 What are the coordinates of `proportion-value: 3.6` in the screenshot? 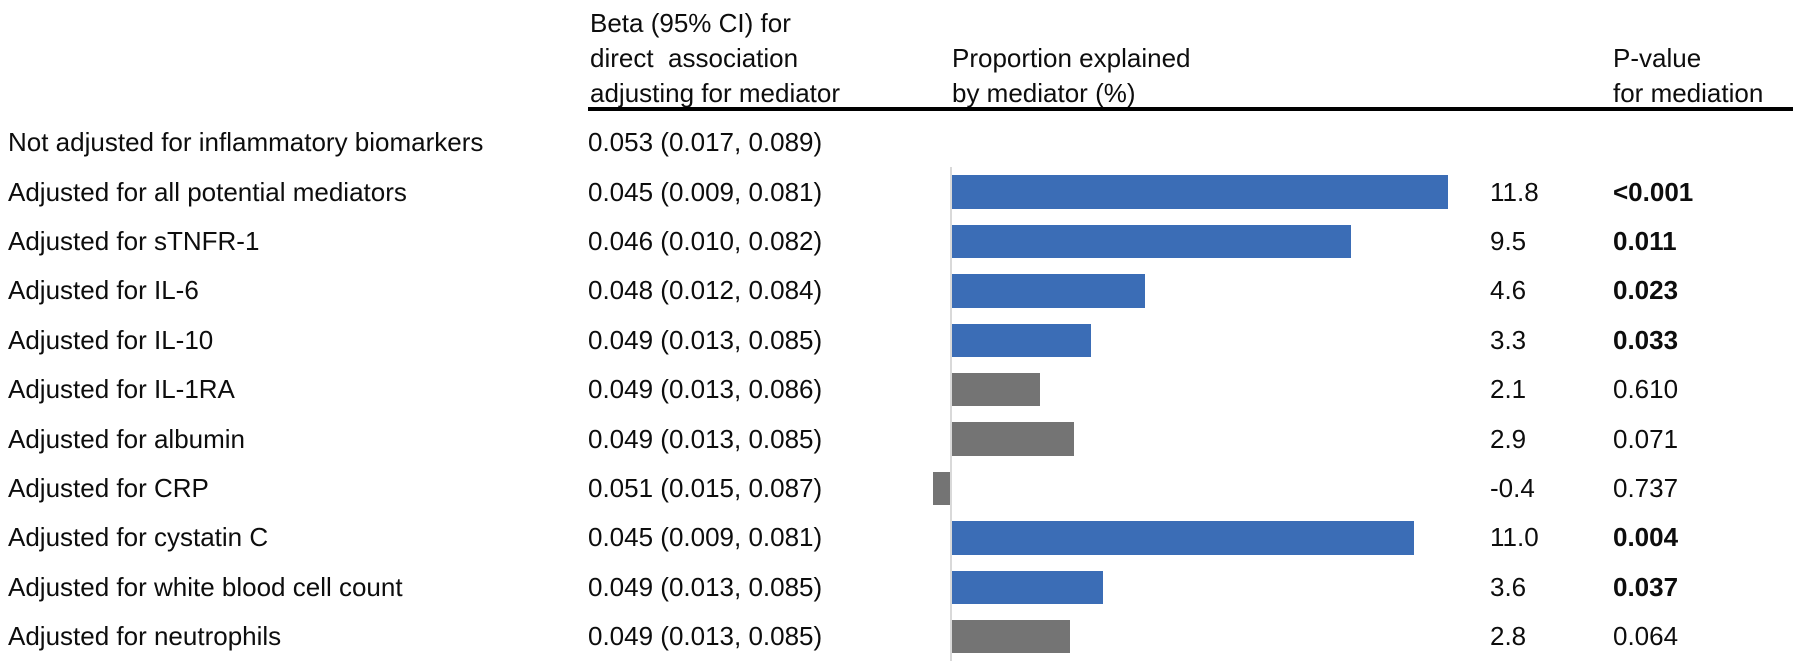 It's located at (1508, 586).